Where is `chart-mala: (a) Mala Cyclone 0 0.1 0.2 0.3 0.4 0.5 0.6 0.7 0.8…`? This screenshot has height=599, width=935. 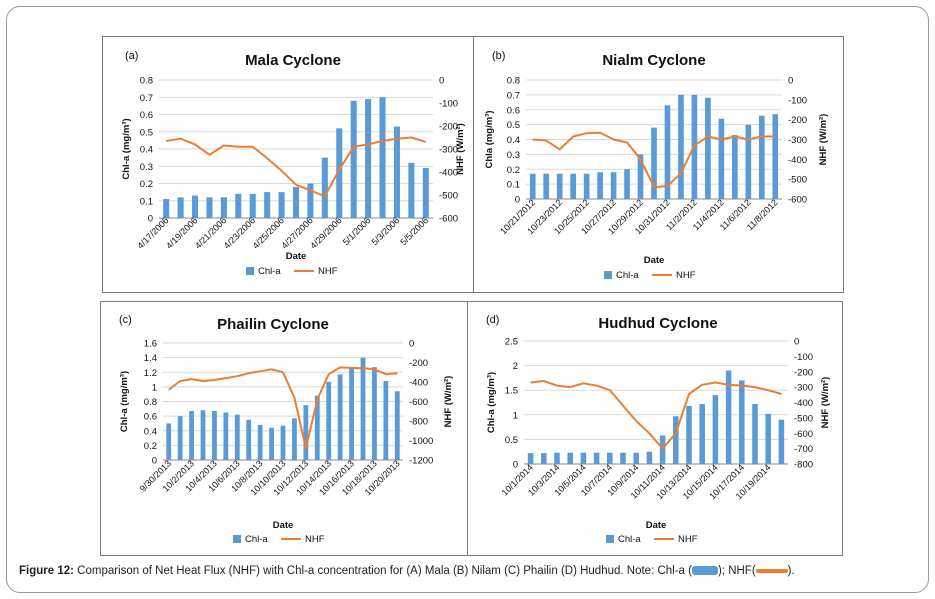 chart-mala: (a) Mala Cyclone 0 0.1 0.2 0.3 0.4 0.5 0.6 0.7 0.8… is located at coordinates (293, 163).